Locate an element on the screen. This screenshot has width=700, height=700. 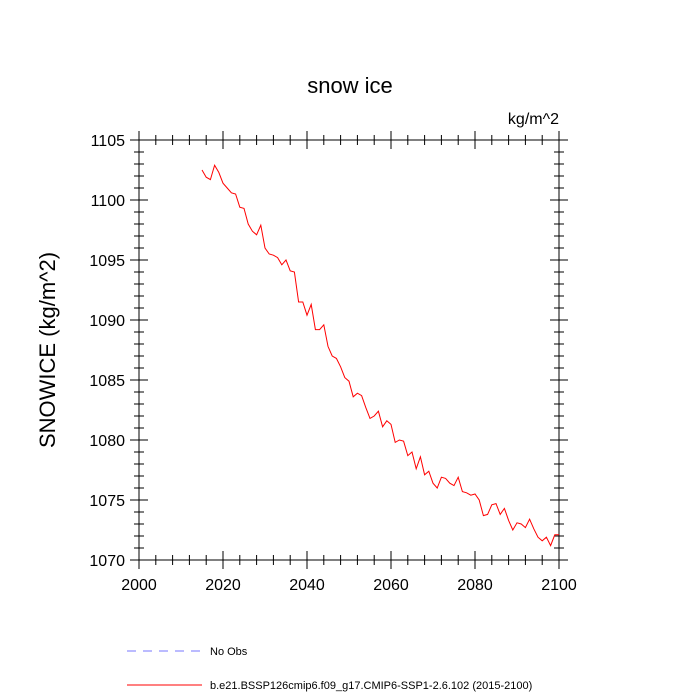
x-tick-label: 2020 is located at coordinates (223, 585).